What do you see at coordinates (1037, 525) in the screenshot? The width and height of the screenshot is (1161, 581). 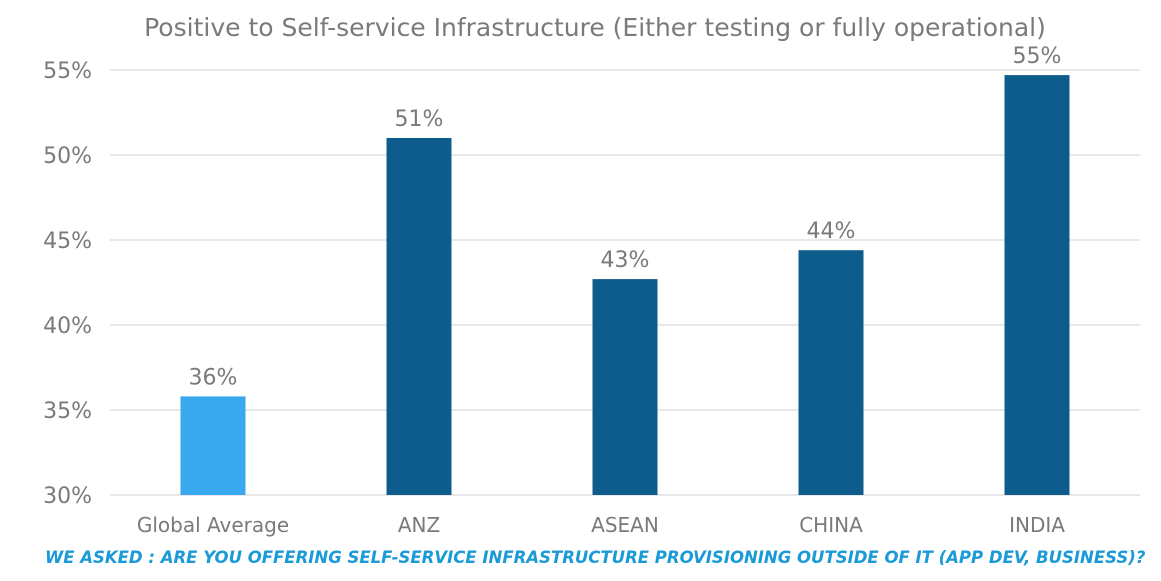 I see `x-tick-label: INDIA` at bounding box center [1037, 525].